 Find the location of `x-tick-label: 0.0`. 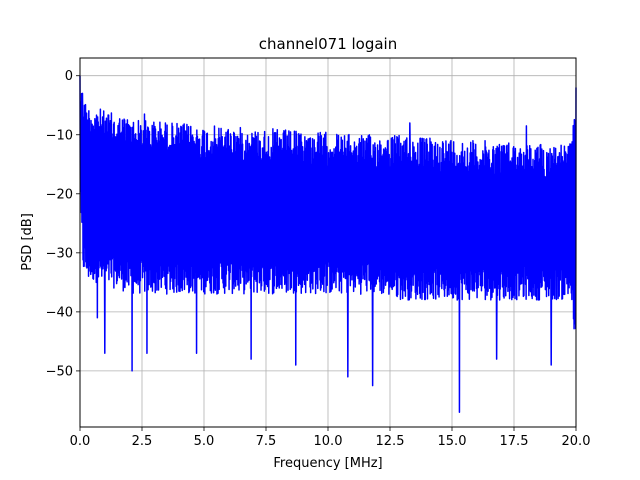

x-tick-label: 0.0 is located at coordinates (80, 441).